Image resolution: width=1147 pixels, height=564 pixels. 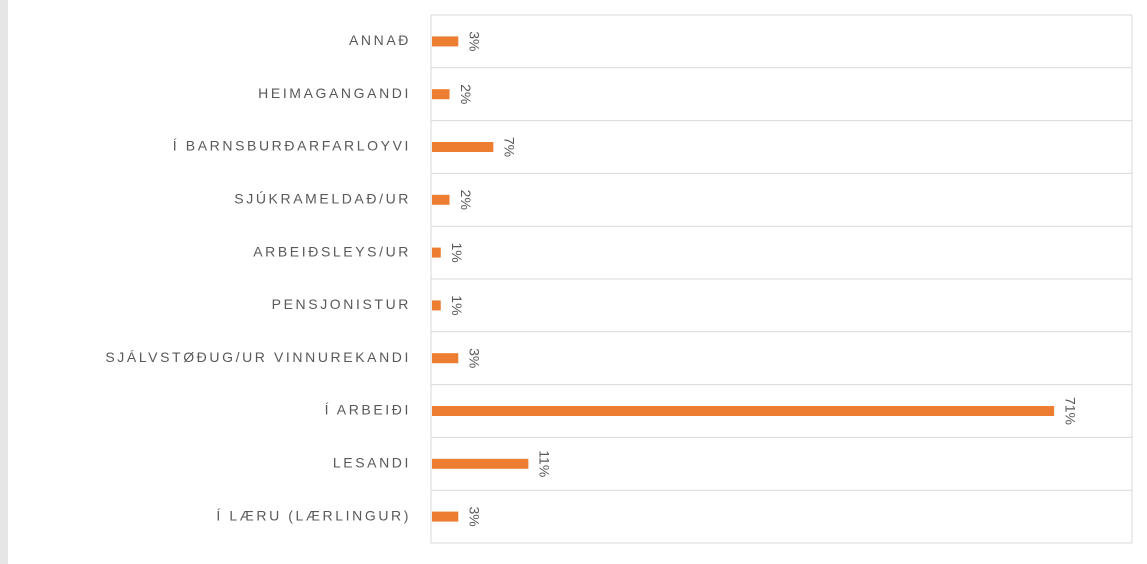 I want to click on category-label: SJÁLVSTØÐUG/UR VINNUREKANDI, so click(x=258, y=357).